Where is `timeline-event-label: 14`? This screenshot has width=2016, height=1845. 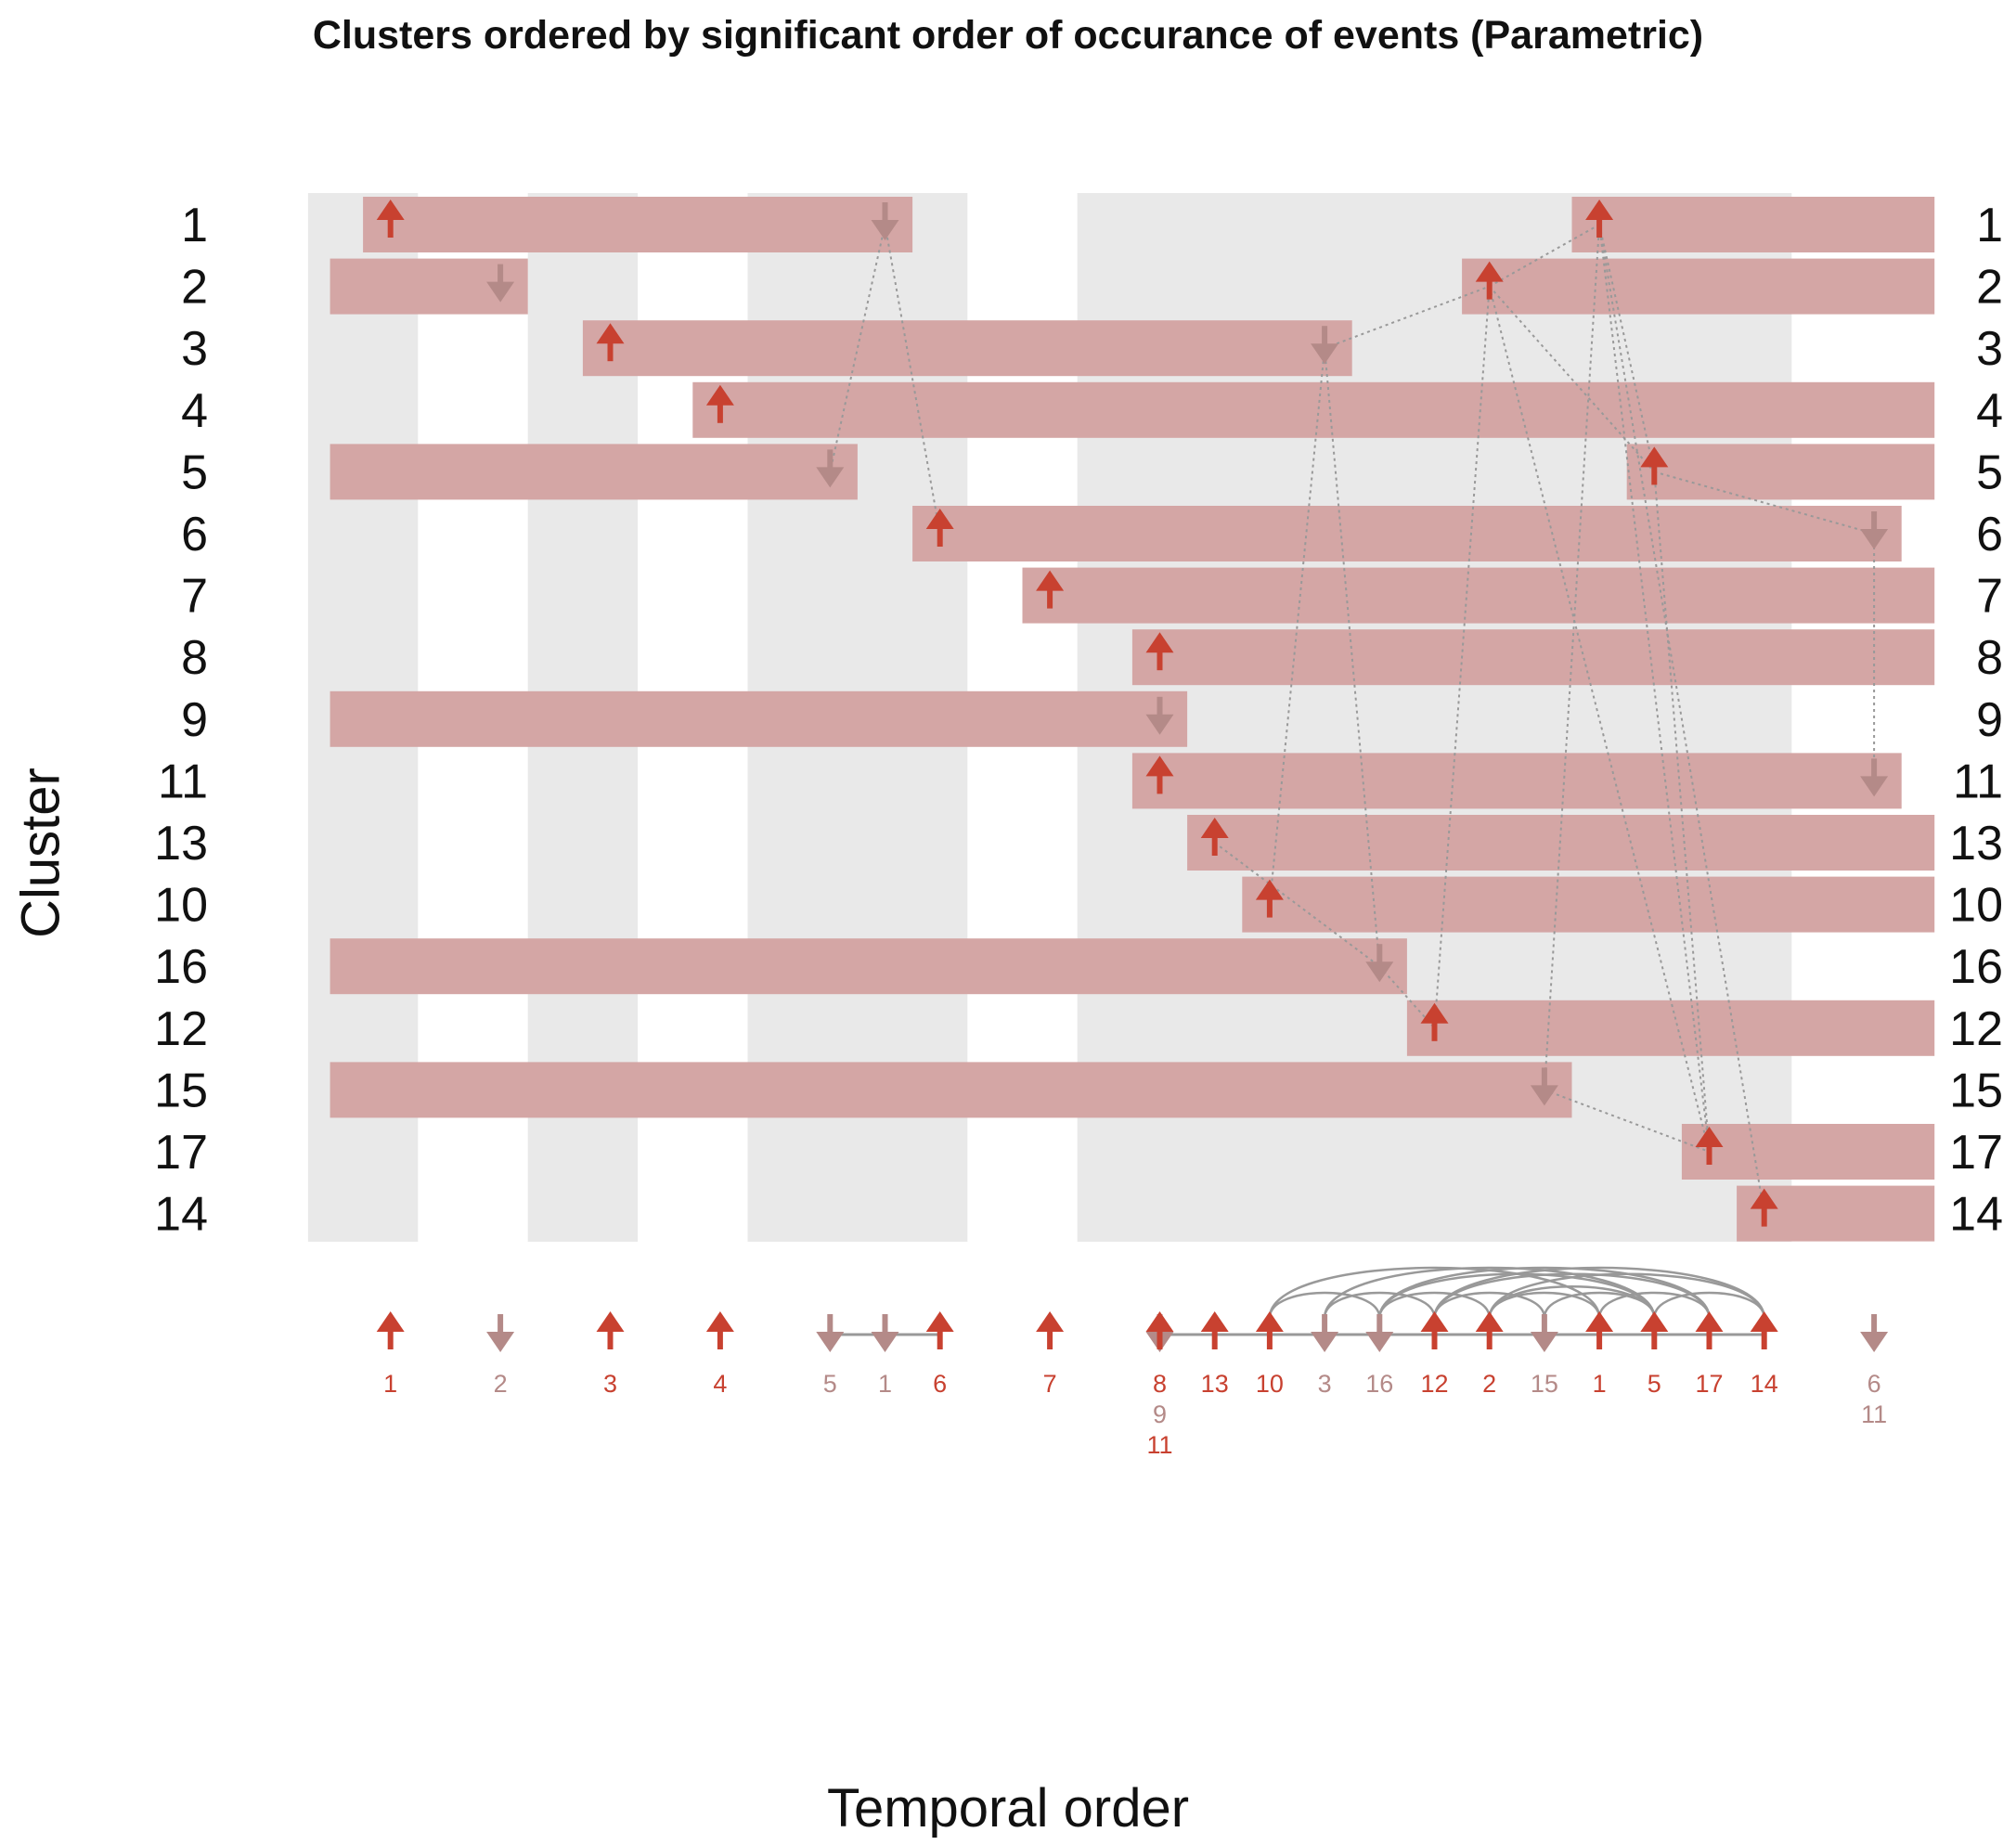 timeline-event-label: 14 is located at coordinates (1764, 1384).